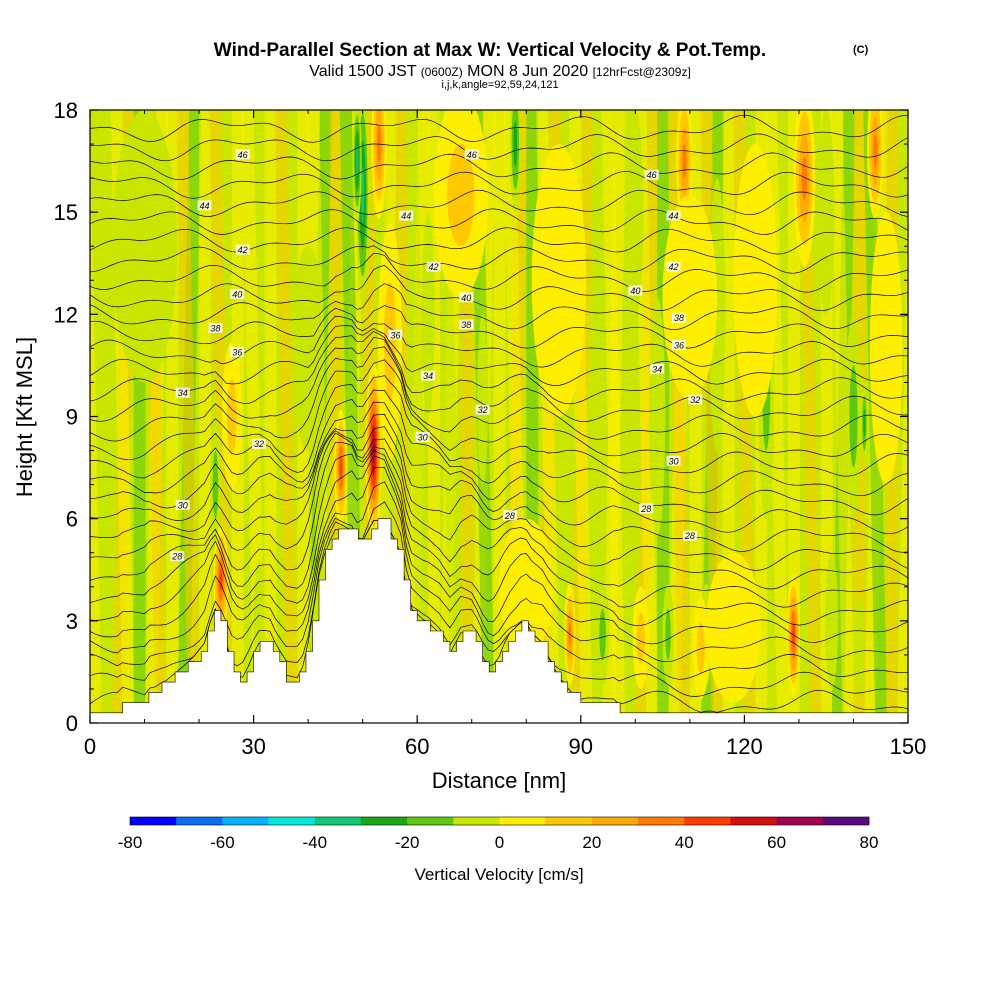  What do you see at coordinates (684, 842) in the screenshot?
I see `colorbar-label: 40` at bounding box center [684, 842].